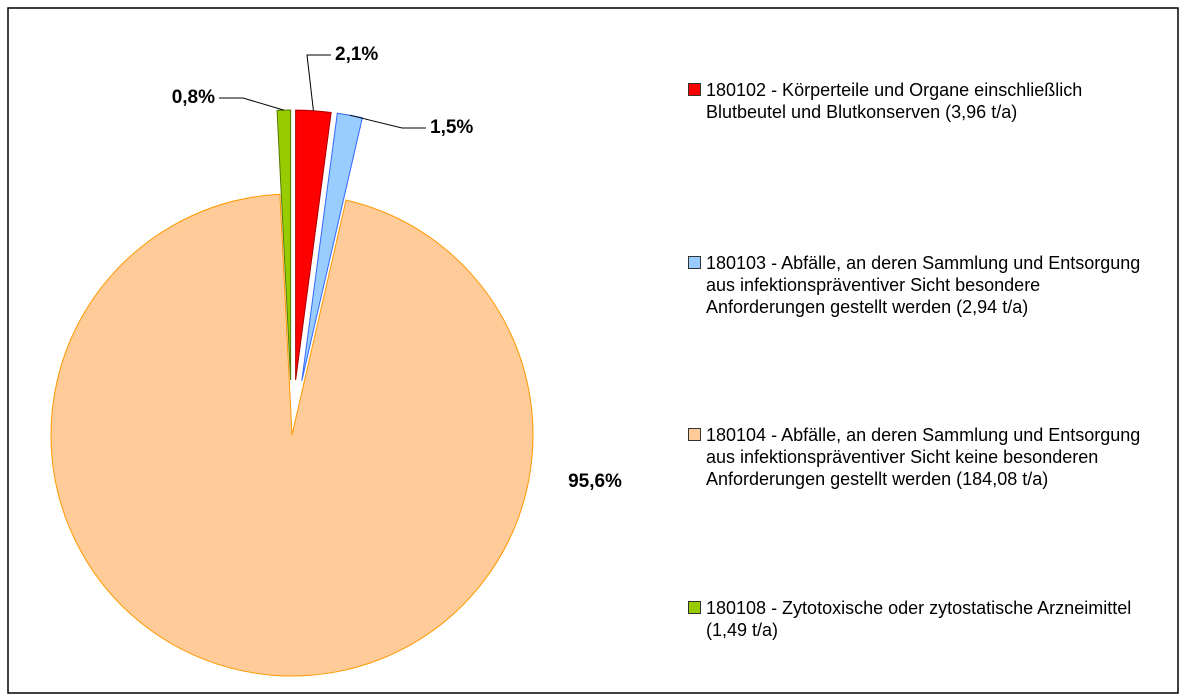 This screenshot has width=1186, height=700. I want to click on value-label: 1,5%, so click(451, 127).